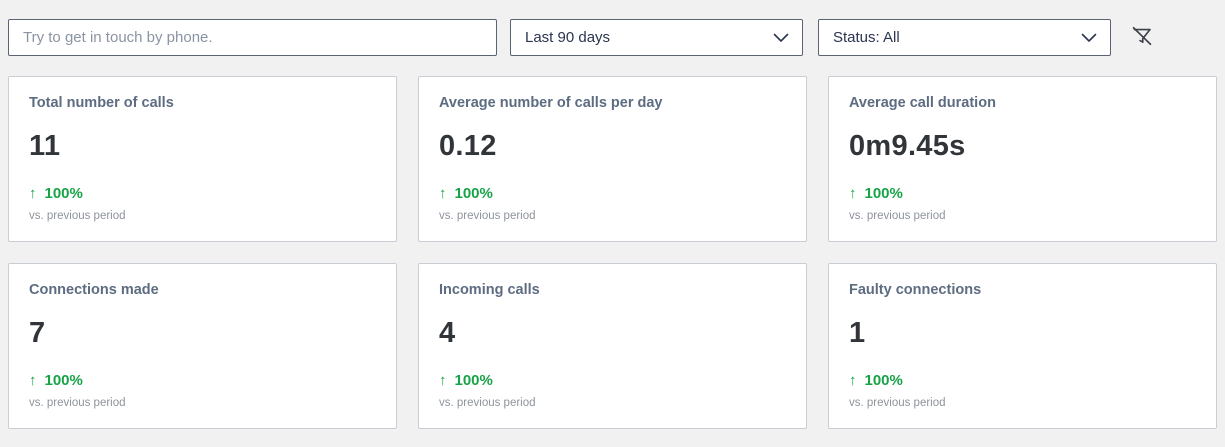 This screenshot has height=447, width=1225. What do you see at coordinates (94, 290) in the screenshot?
I see `card-title: Connections made` at bounding box center [94, 290].